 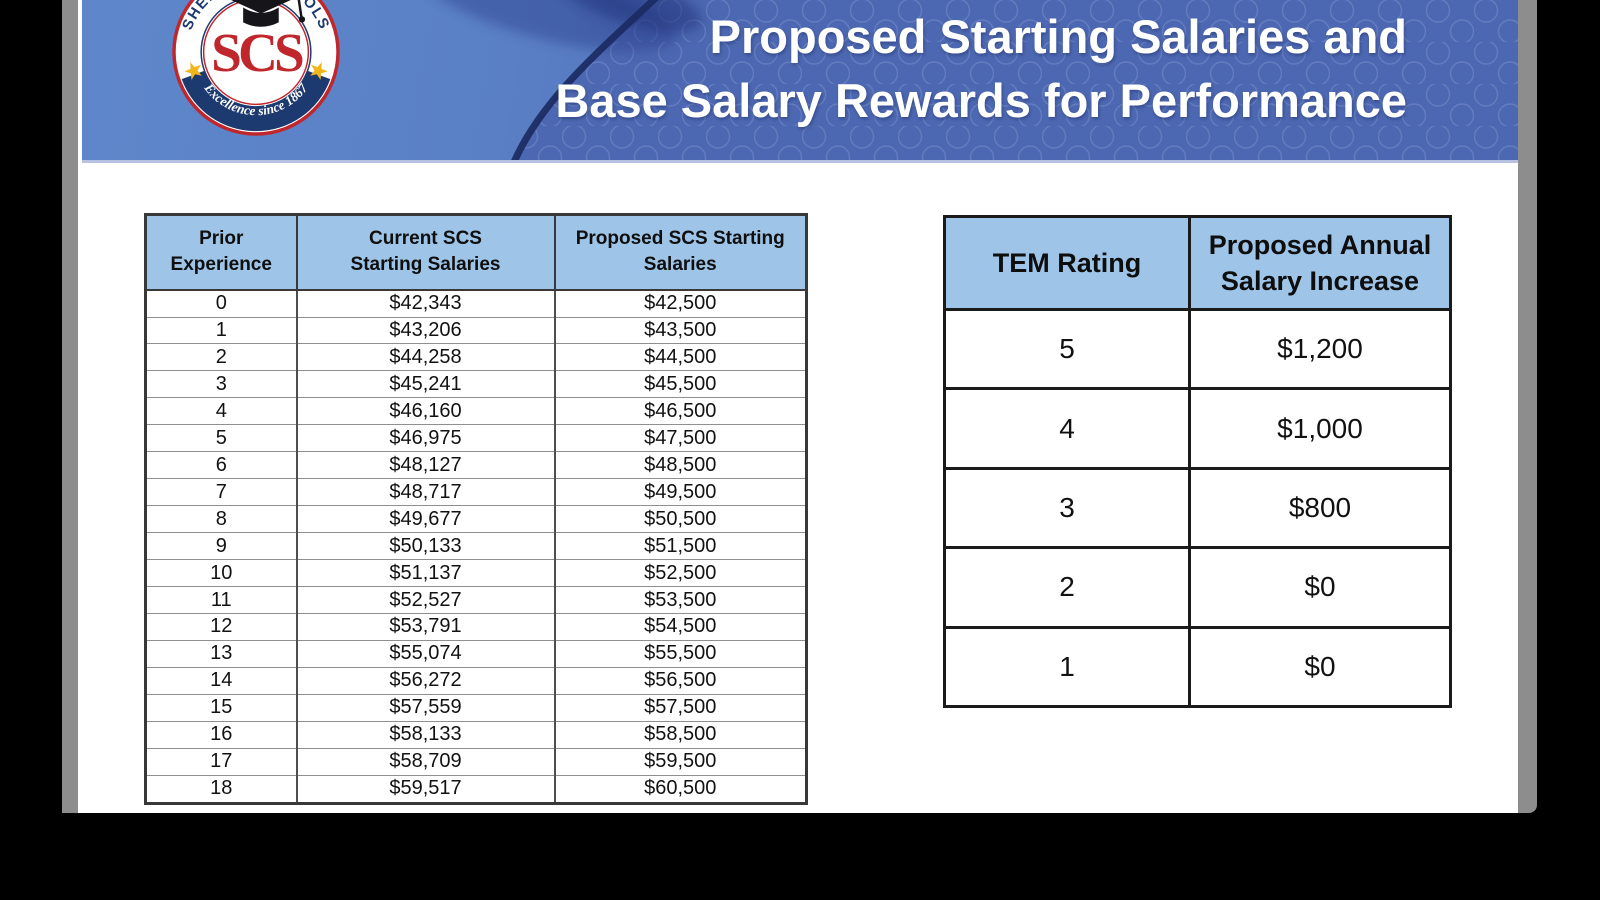 I want to click on salary-row: 1 $43,206 $43,500, so click(x=476, y=330).